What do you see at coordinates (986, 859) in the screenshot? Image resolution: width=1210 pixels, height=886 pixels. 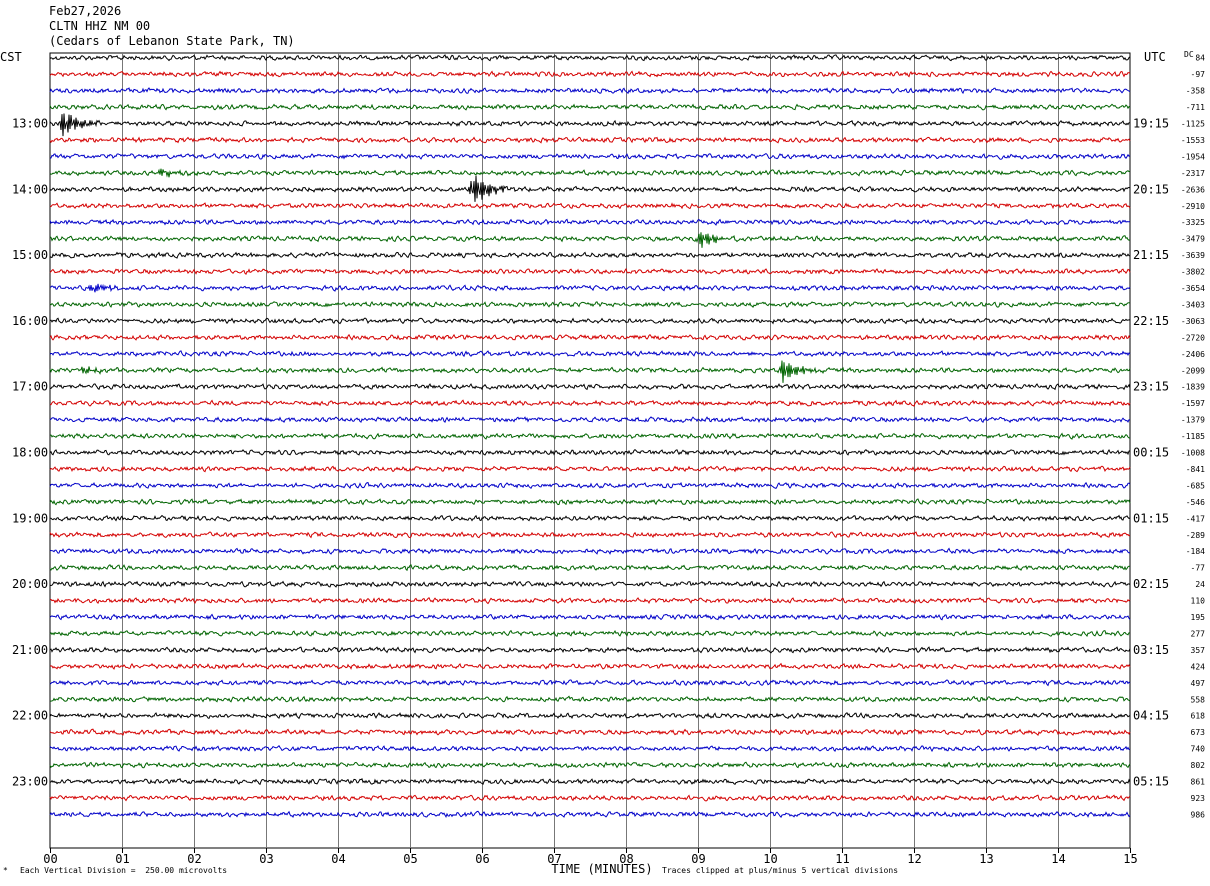 I see `x-tick-label: 13` at bounding box center [986, 859].